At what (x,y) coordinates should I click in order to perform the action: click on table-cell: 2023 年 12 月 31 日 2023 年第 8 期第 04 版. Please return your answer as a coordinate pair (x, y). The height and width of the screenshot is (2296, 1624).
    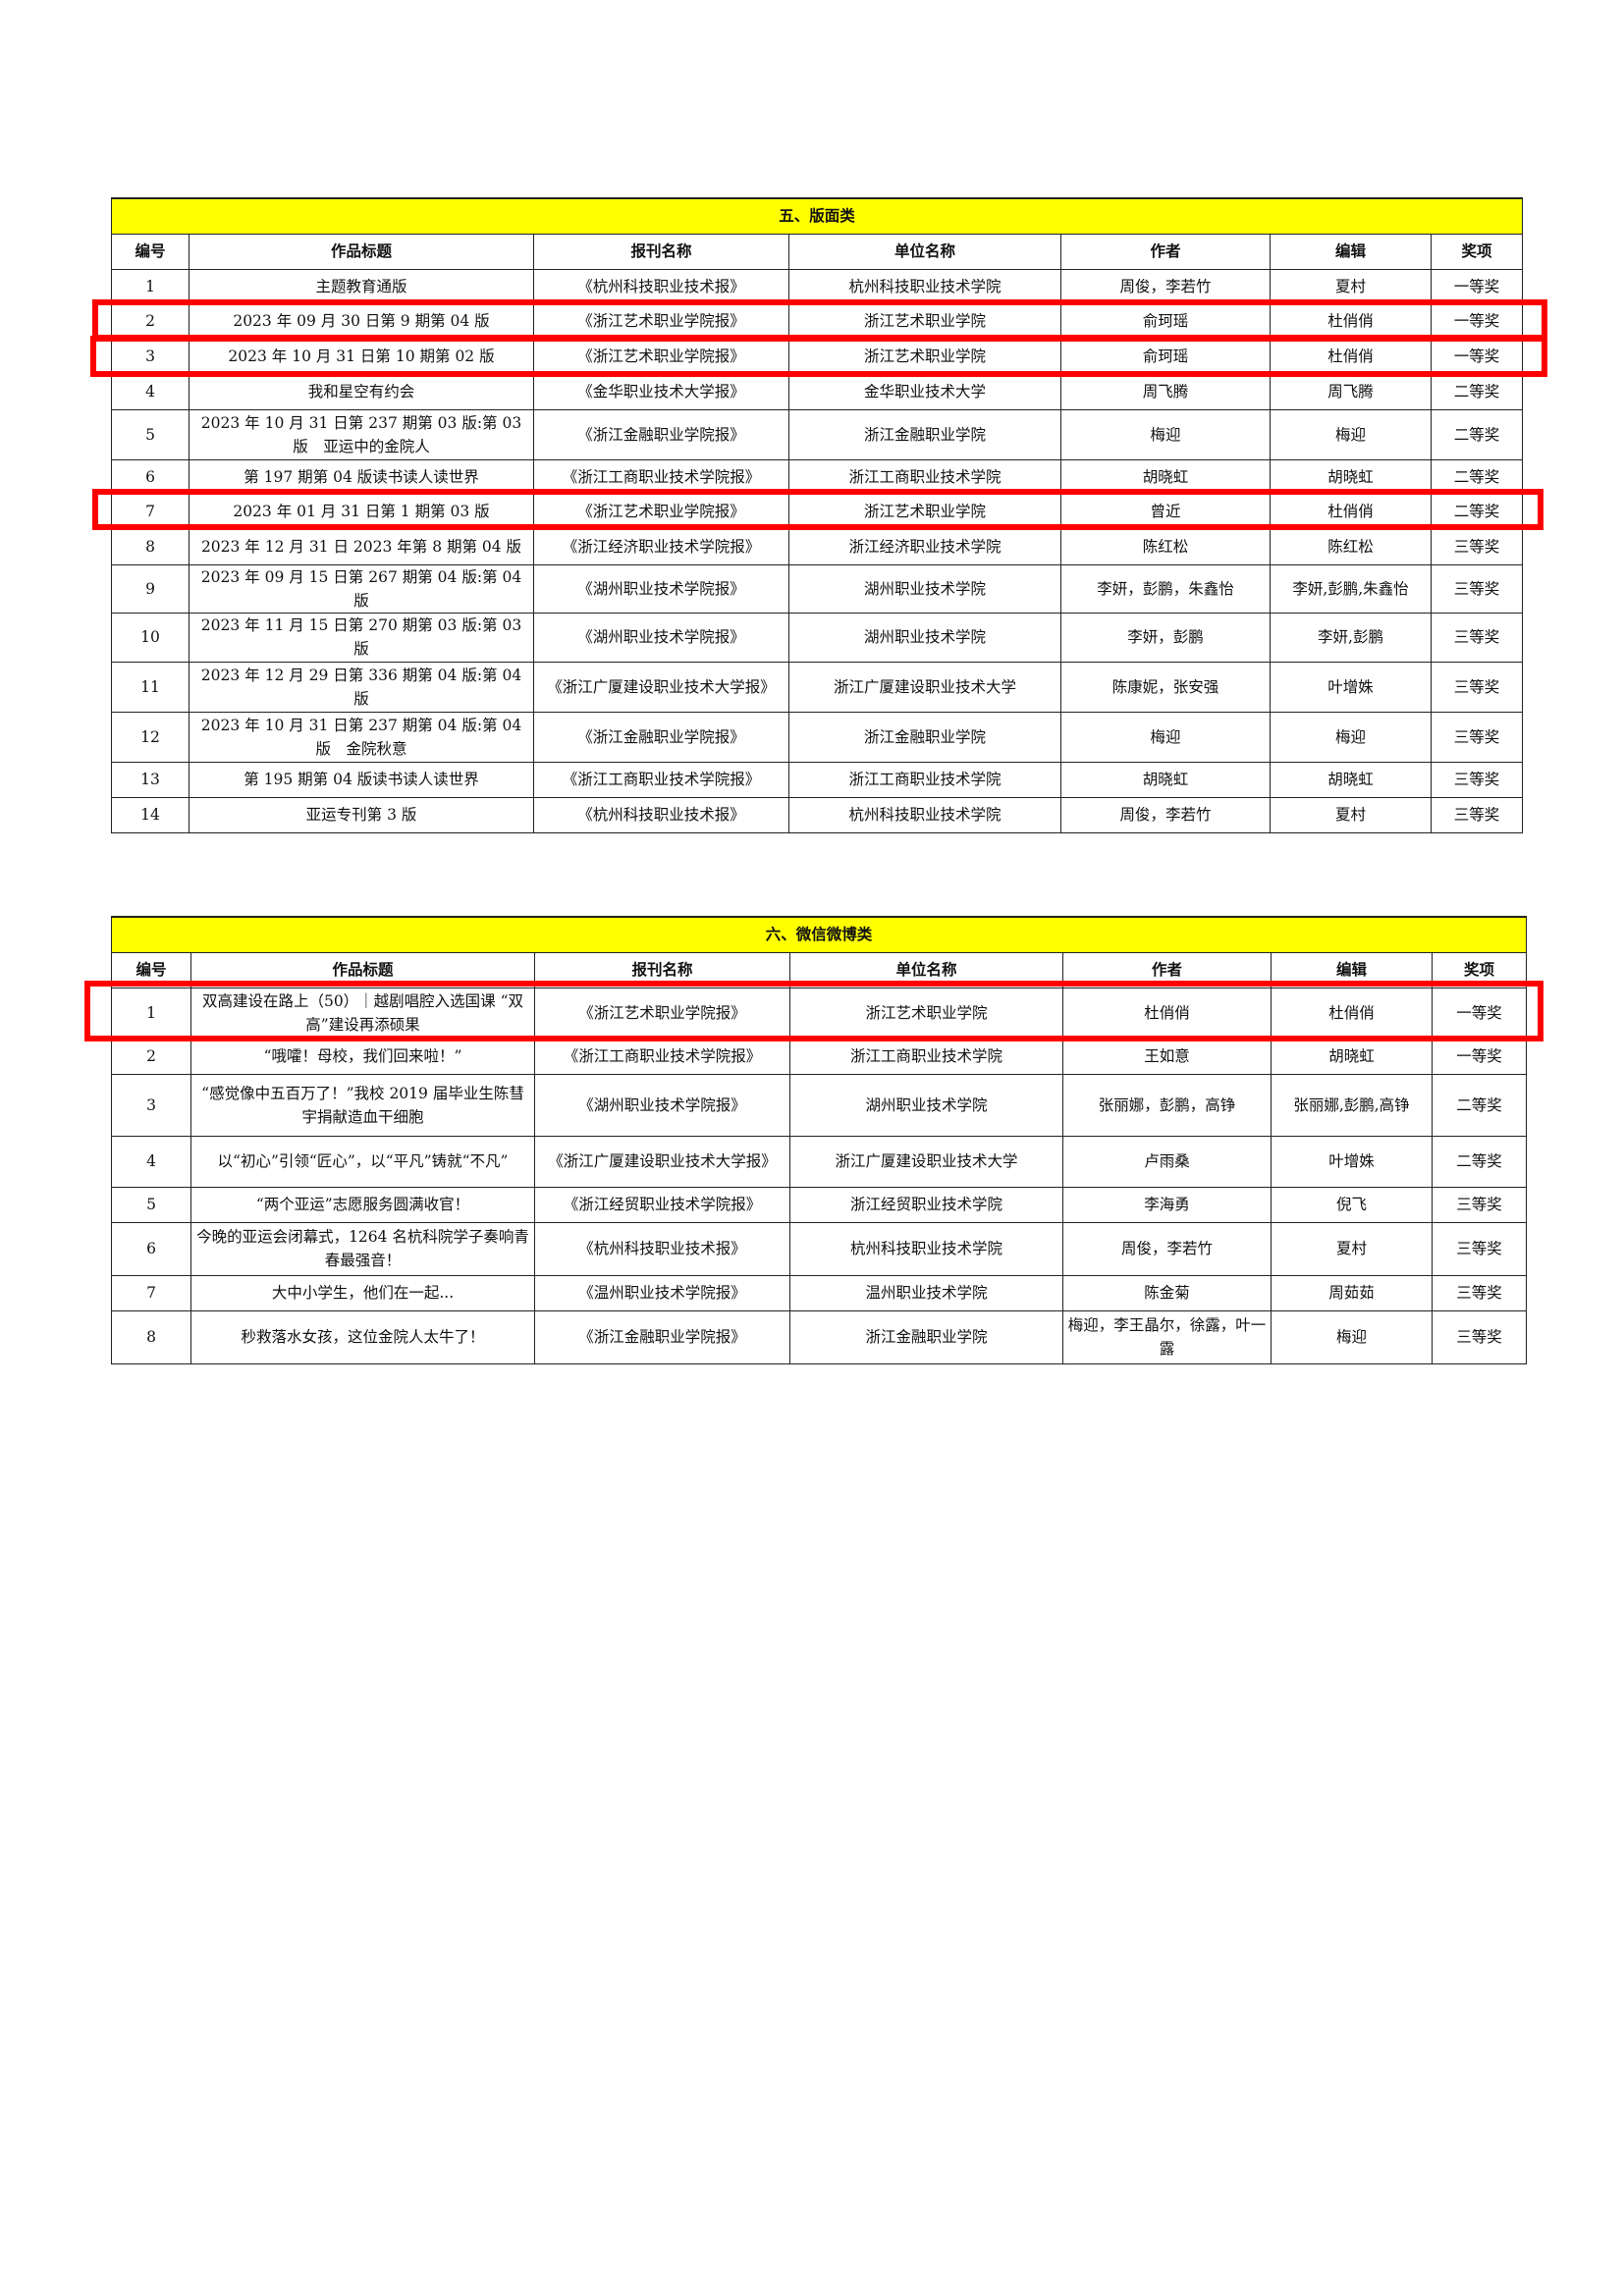
    Looking at the image, I should click on (361, 546).